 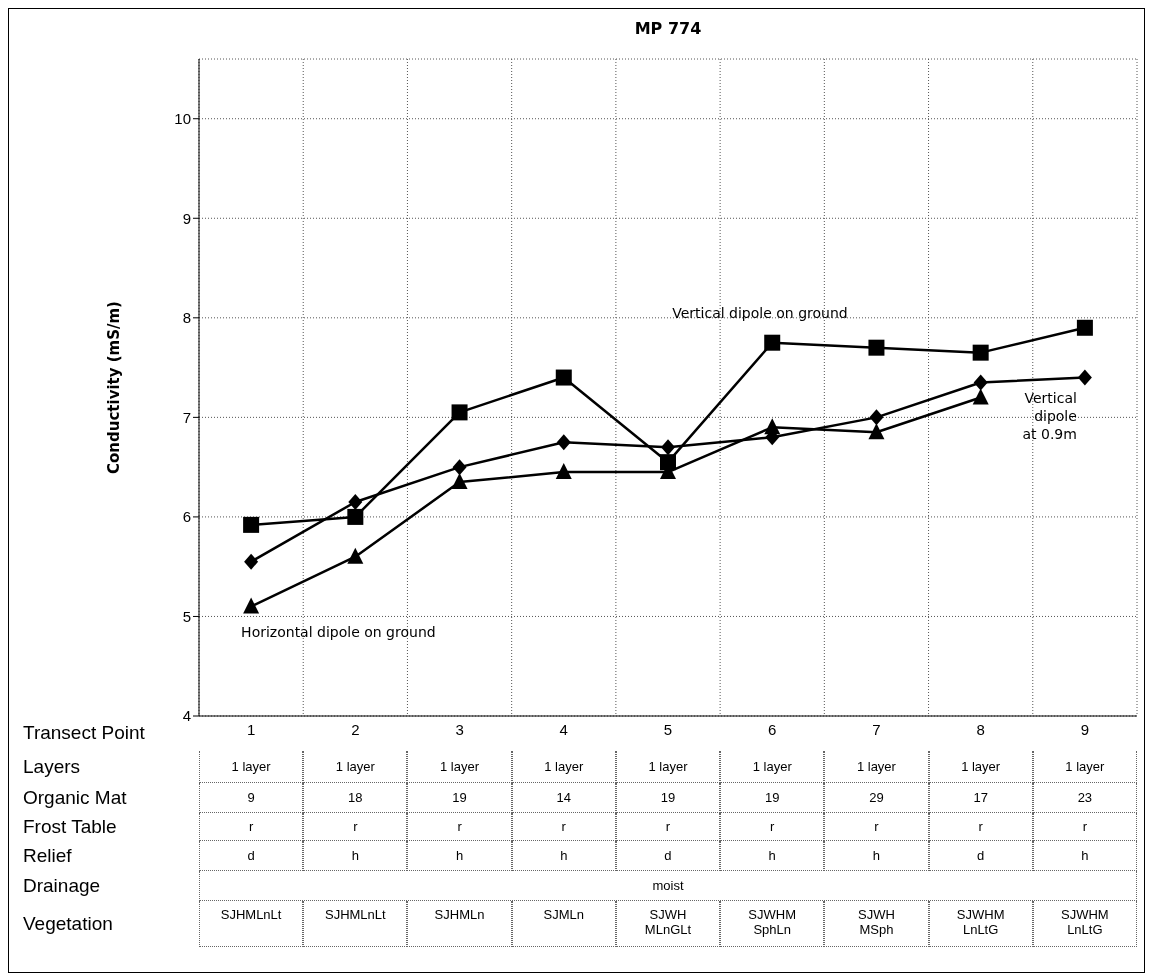 What do you see at coordinates (84, 733) in the screenshot?
I see `text: Transect Point` at bounding box center [84, 733].